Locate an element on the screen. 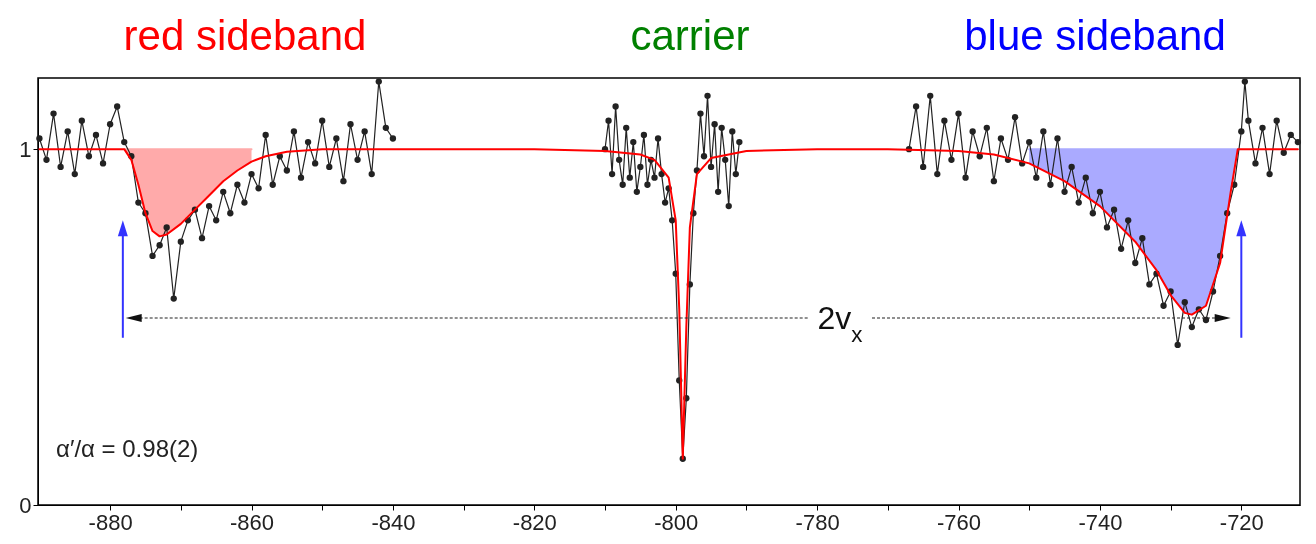  x-tick-label: -740 is located at coordinates (1100, 522).